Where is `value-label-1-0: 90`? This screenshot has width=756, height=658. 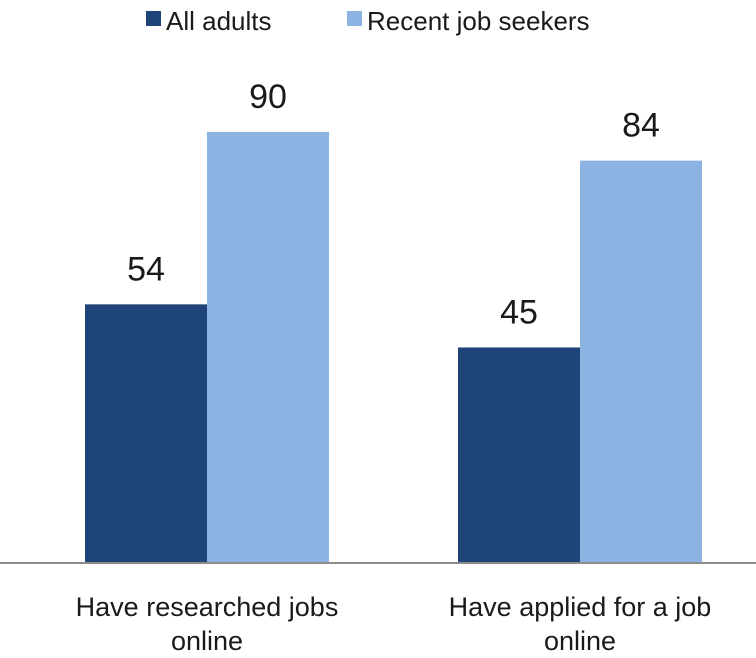
value-label-1-0: 90 is located at coordinates (268, 97).